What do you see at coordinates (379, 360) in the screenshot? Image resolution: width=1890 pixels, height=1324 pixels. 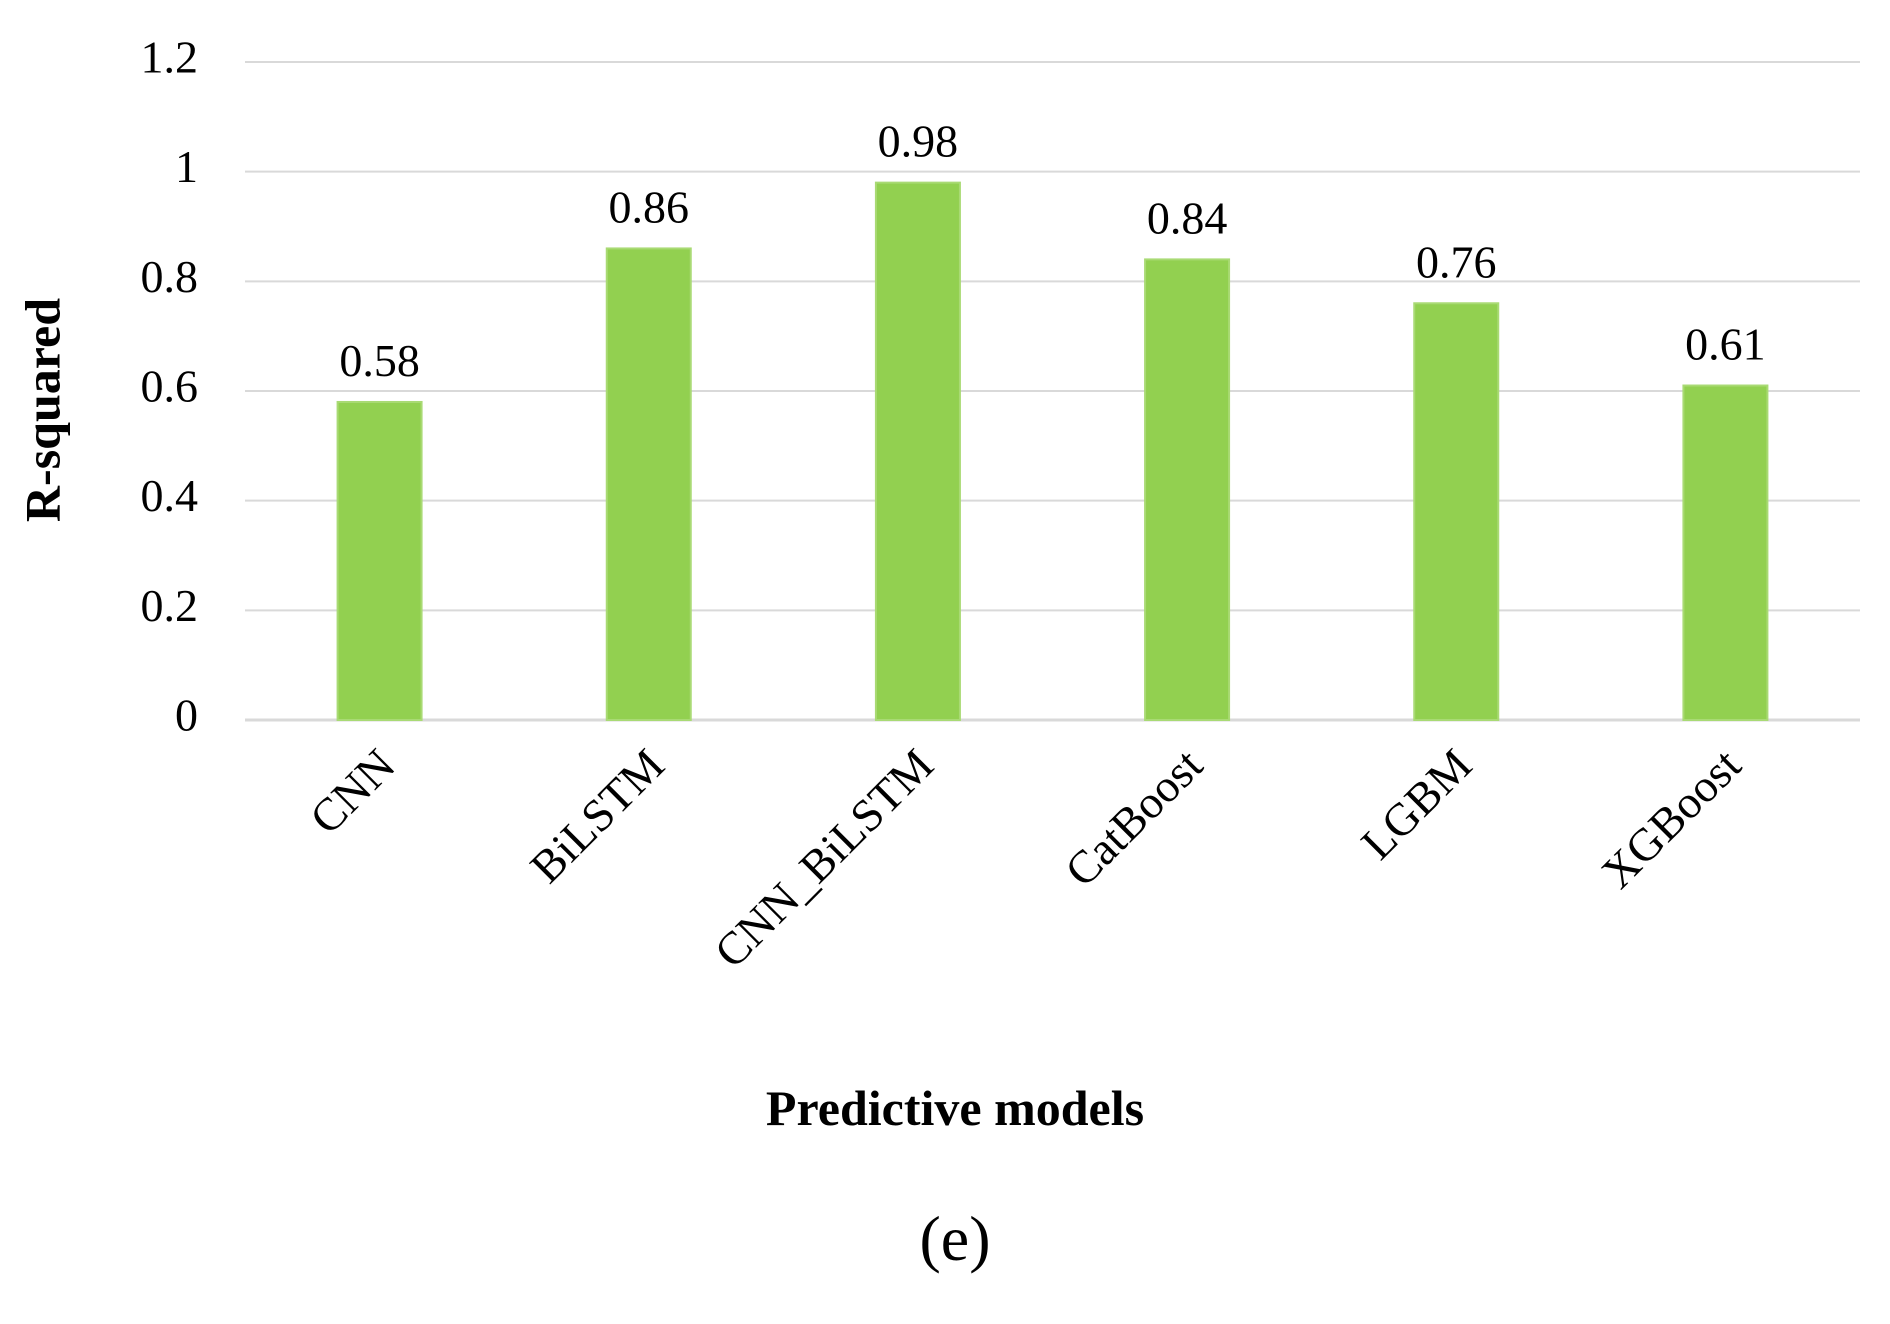 I see `data-label: 0.58` at bounding box center [379, 360].